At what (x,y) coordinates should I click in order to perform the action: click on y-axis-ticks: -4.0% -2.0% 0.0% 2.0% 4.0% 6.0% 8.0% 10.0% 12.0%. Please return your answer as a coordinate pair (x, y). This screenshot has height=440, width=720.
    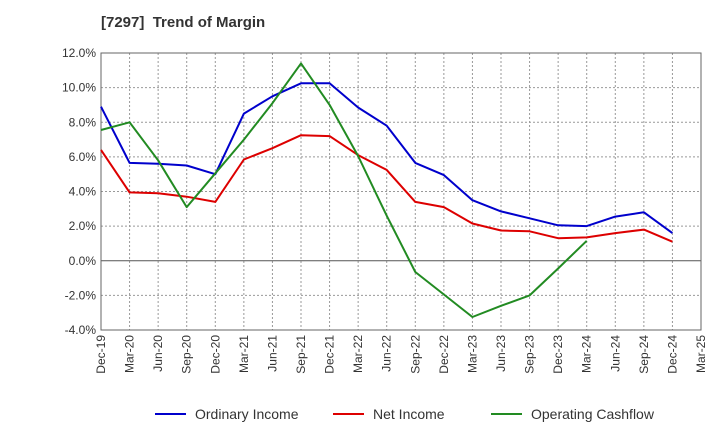
    Looking at the image, I should click on (79, 191).